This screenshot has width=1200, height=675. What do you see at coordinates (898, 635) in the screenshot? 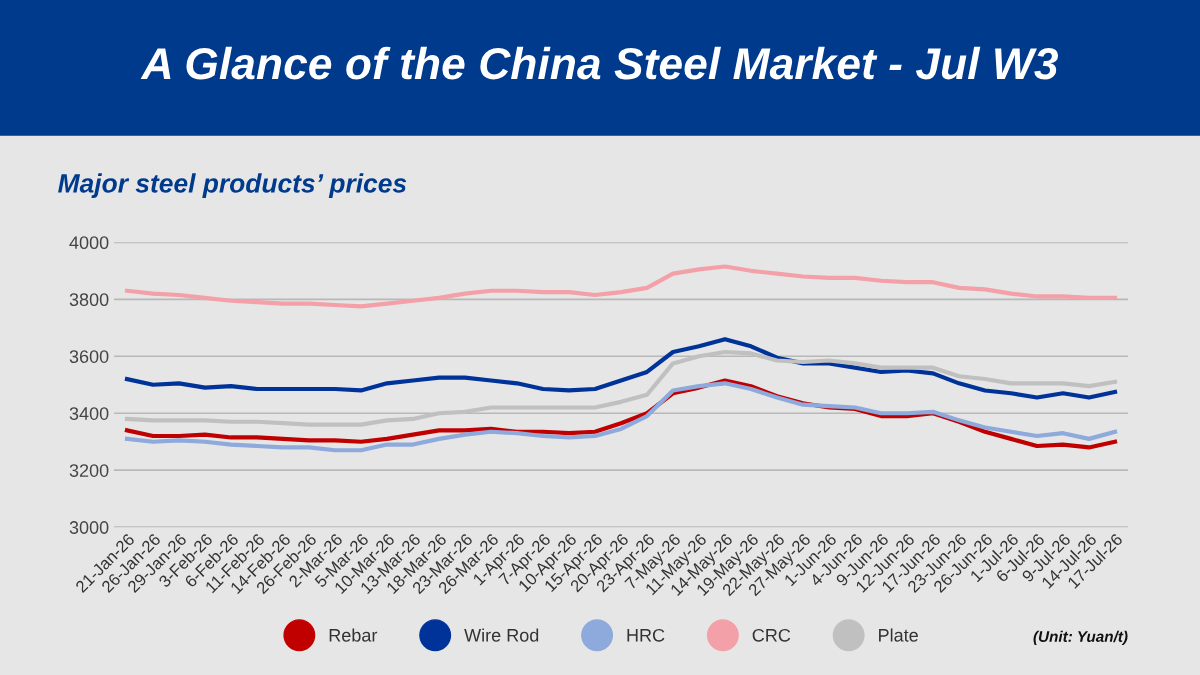
I see `legend-label: Plate` at bounding box center [898, 635].